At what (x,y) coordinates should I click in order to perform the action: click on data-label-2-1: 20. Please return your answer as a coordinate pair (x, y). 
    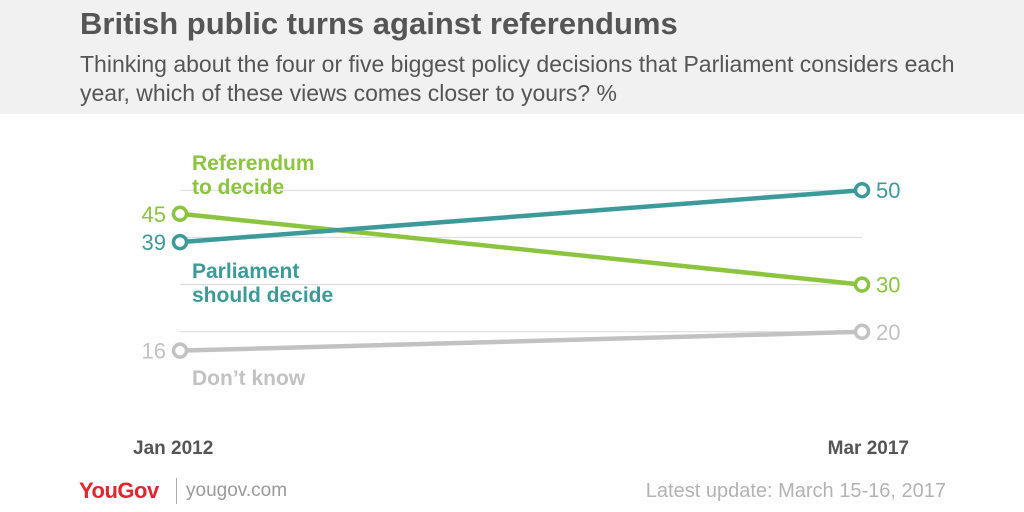
    Looking at the image, I should click on (888, 332).